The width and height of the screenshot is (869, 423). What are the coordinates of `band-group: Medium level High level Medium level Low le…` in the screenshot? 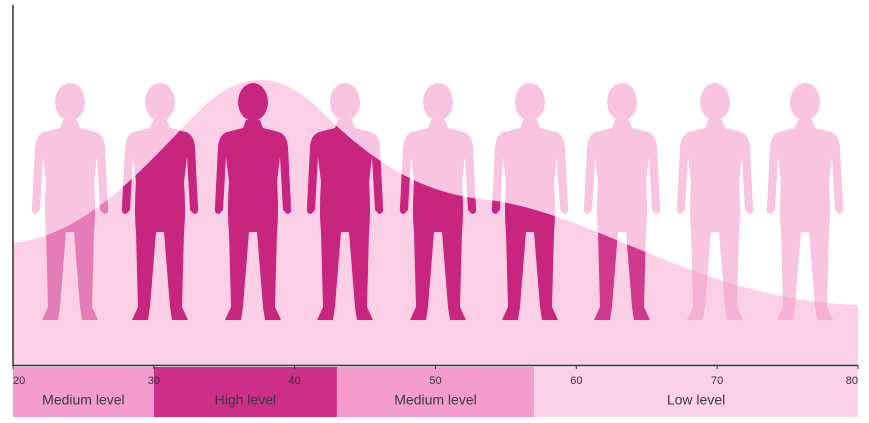 It's located at (435, 392).